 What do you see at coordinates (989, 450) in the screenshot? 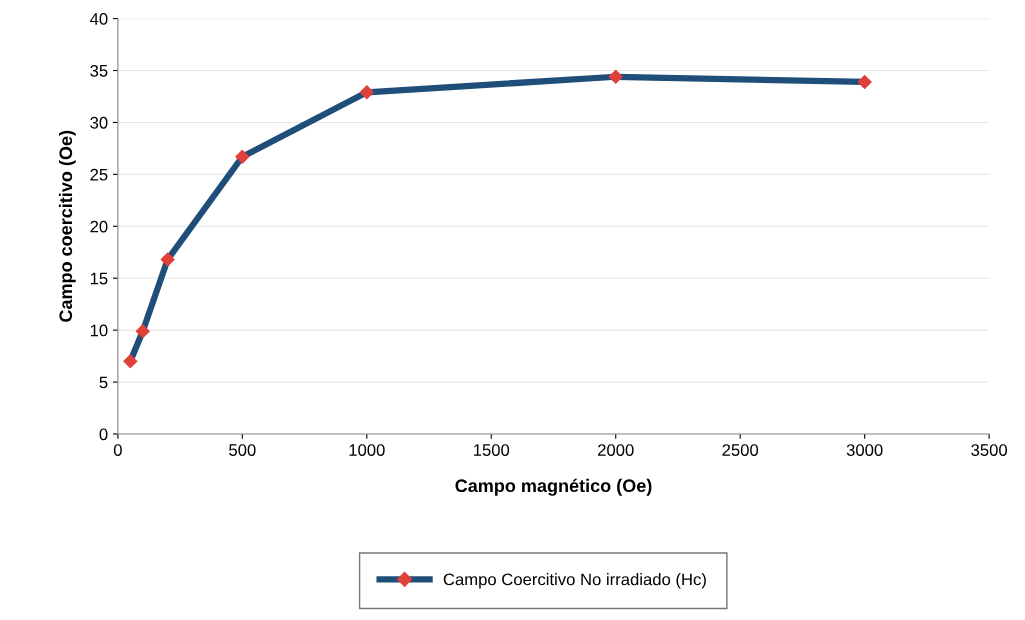
I see `x-tick-label: 3500` at bounding box center [989, 450].